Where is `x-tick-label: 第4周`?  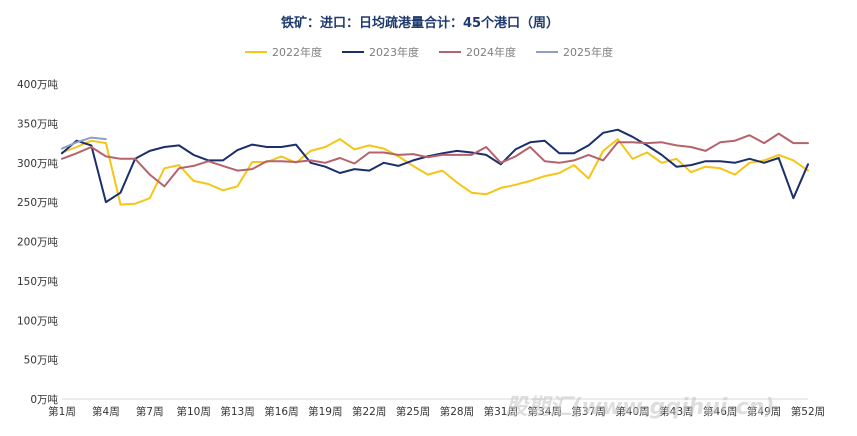 x-tick-label: 第4周 is located at coordinates (106, 411).